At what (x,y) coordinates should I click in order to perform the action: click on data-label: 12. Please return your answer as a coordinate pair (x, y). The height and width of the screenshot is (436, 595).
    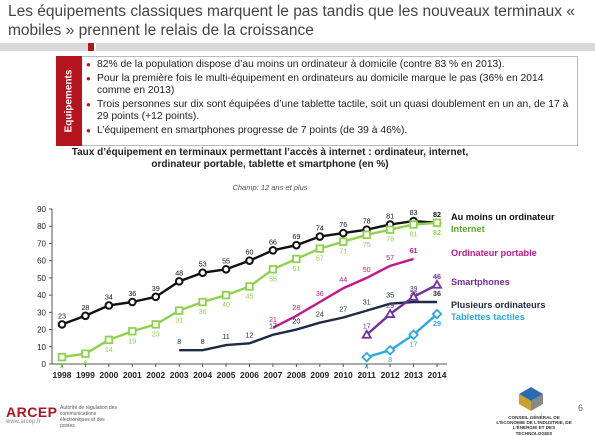
    Looking at the image, I should click on (250, 334).